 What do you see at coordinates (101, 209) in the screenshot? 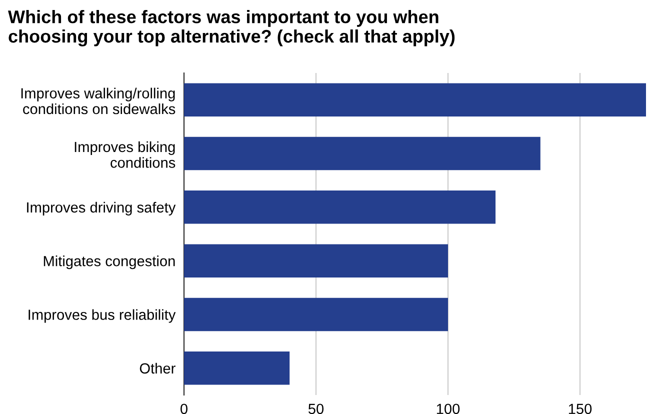
I see `y-tick-label: Improves driving safety` at bounding box center [101, 209].